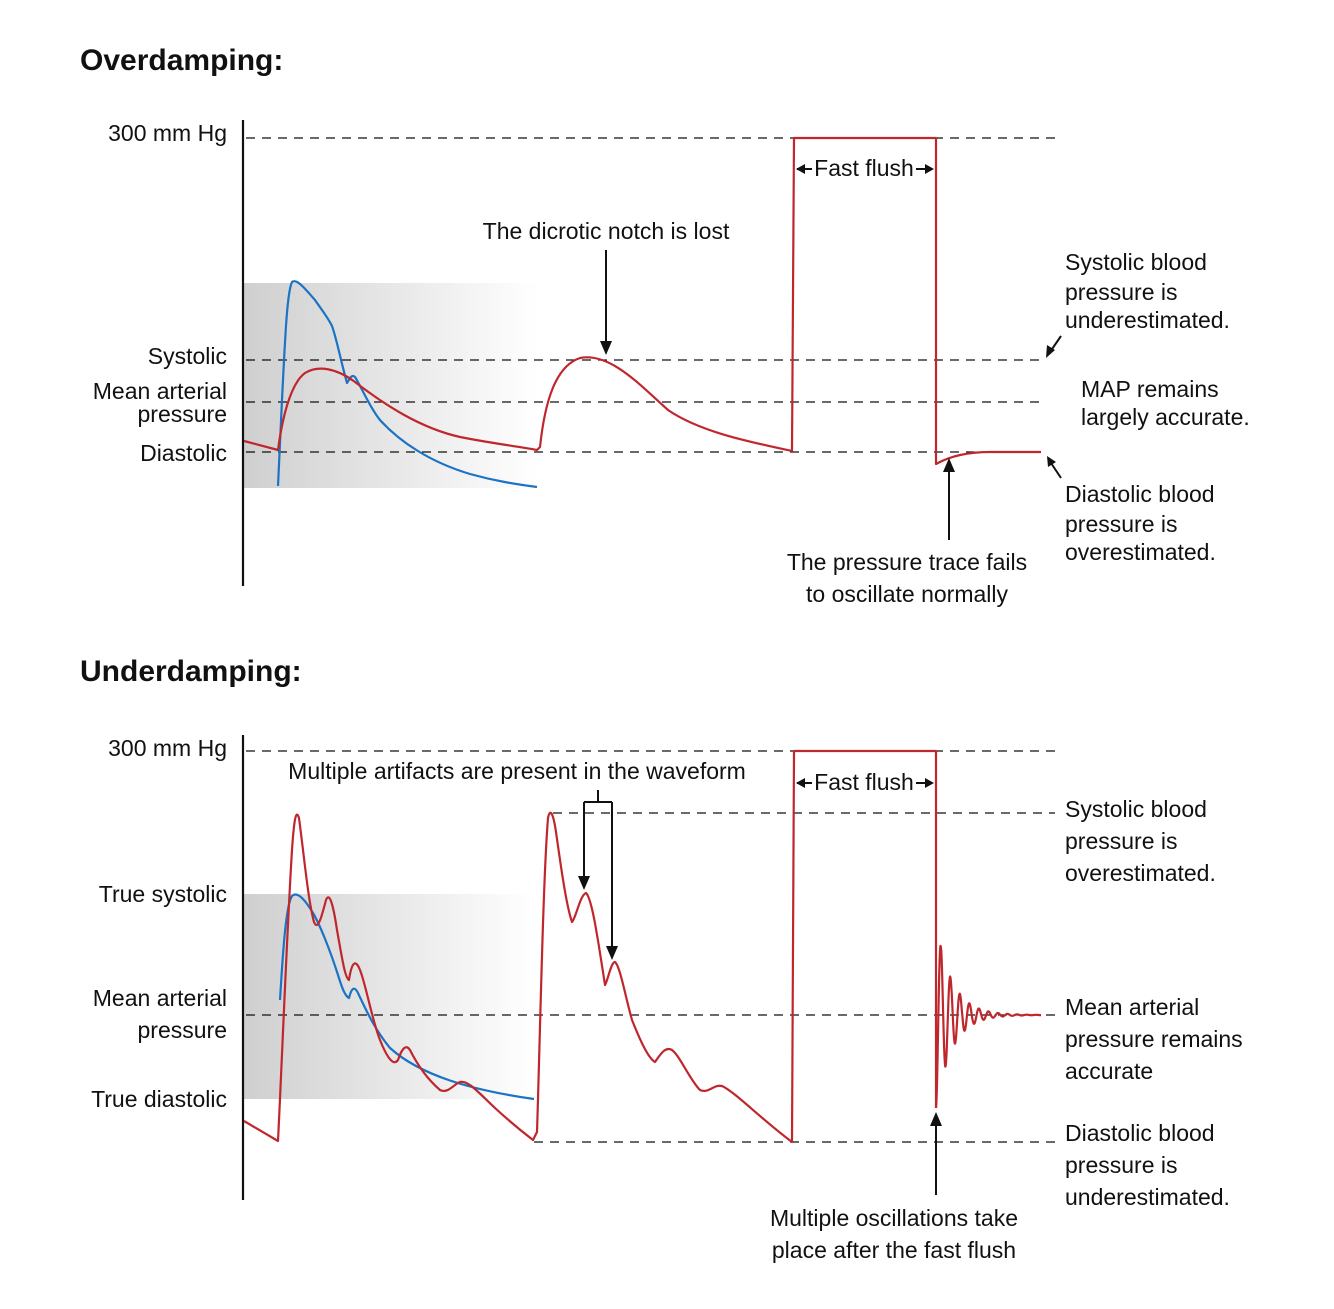 This screenshot has height=1309, width=1334. I want to click on under-oscillation-arrowhead, so click(936, 1119).